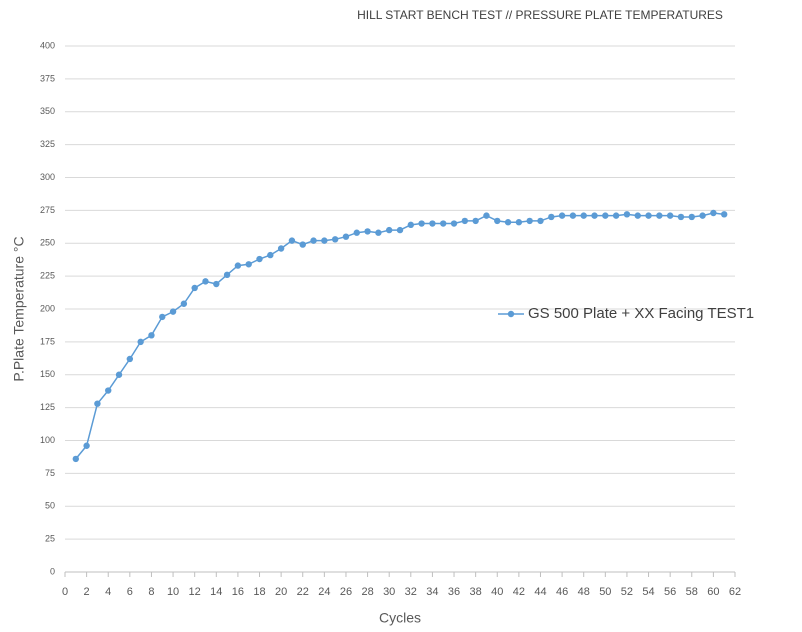 Image resolution: width=802 pixels, height=632 pixels. I want to click on x-tick-label: 42, so click(519, 592).